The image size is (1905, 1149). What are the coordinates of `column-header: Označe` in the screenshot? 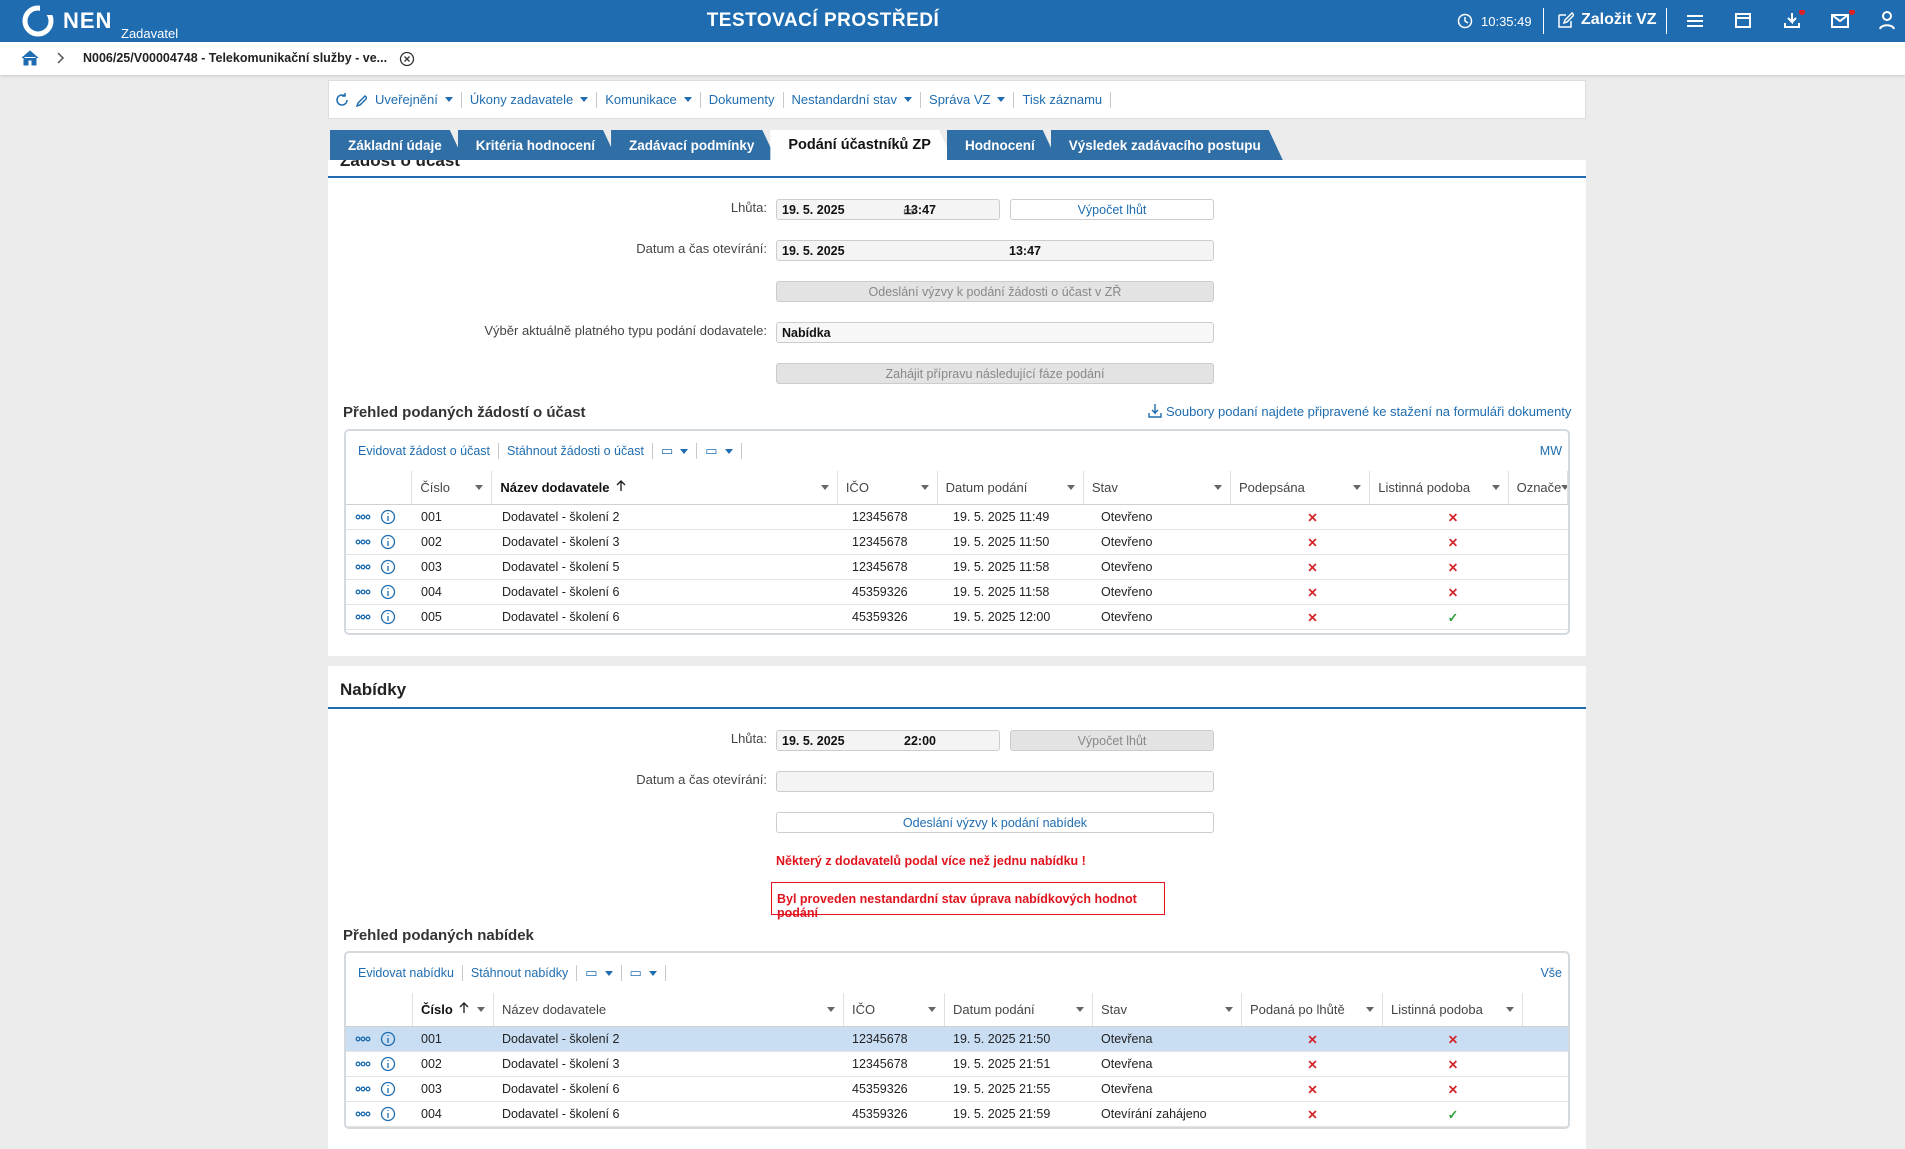 It's located at (1538, 487).